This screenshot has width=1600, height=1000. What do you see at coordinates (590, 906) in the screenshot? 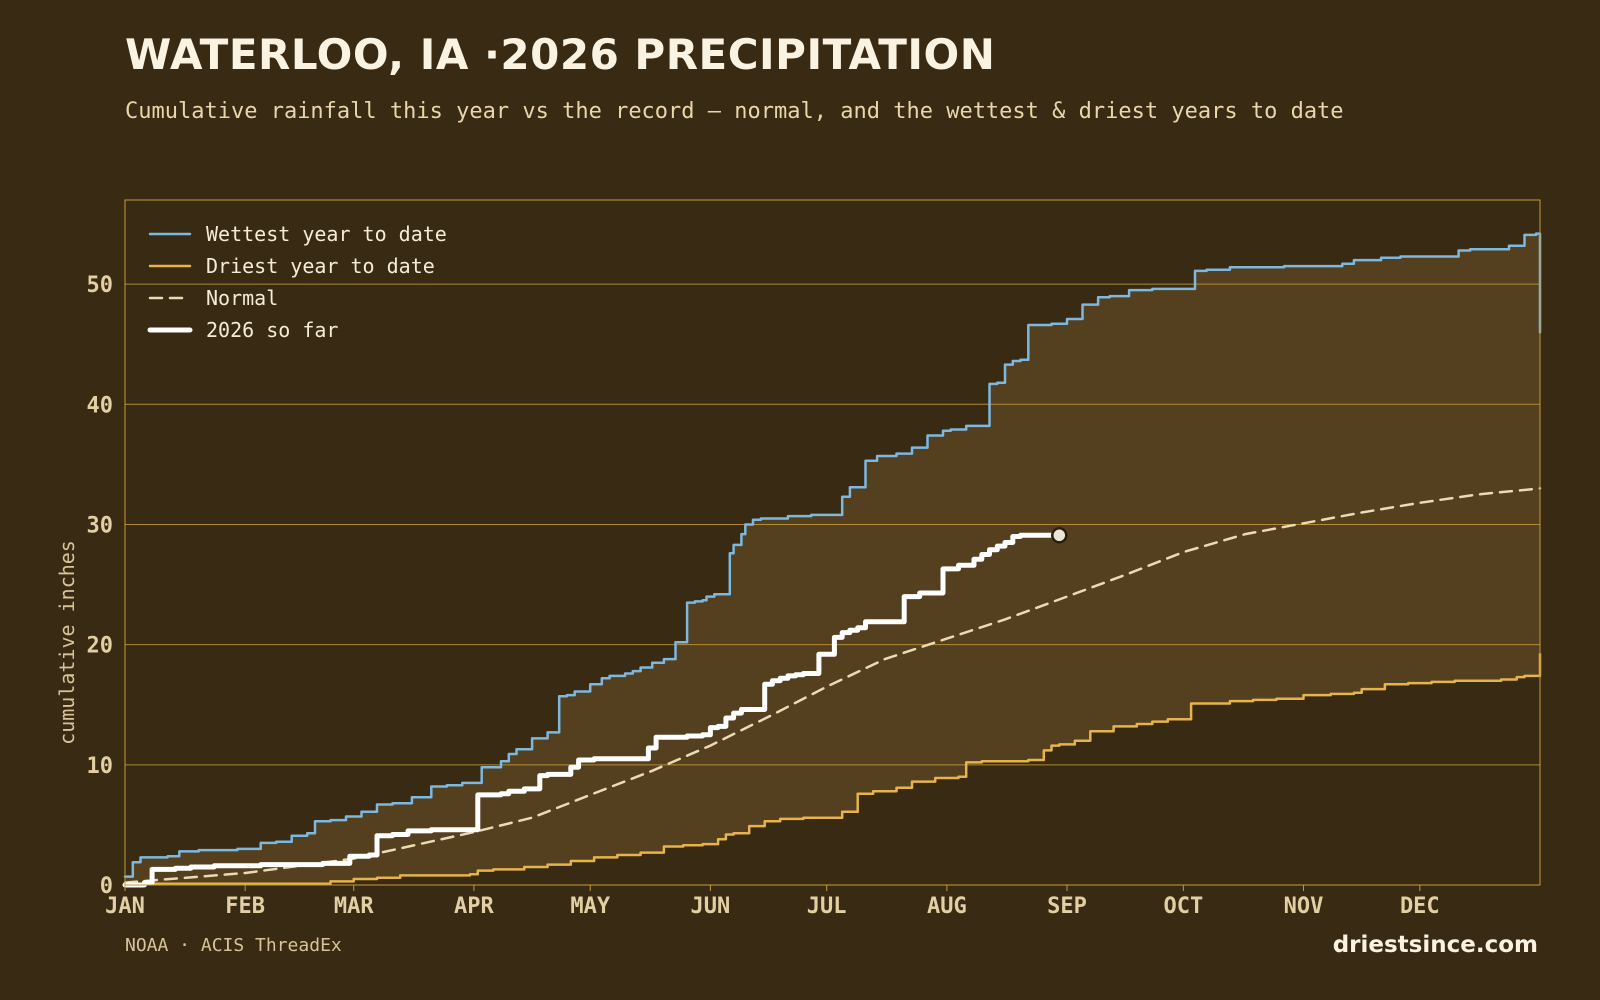
I see `x-tick-label: MAY` at bounding box center [590, 906].